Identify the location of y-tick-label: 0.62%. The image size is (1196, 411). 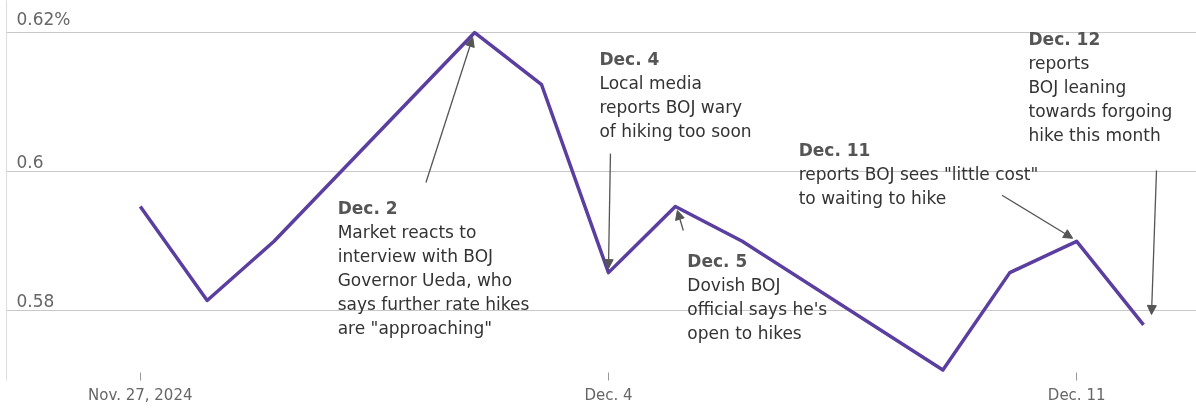
(43, 18).